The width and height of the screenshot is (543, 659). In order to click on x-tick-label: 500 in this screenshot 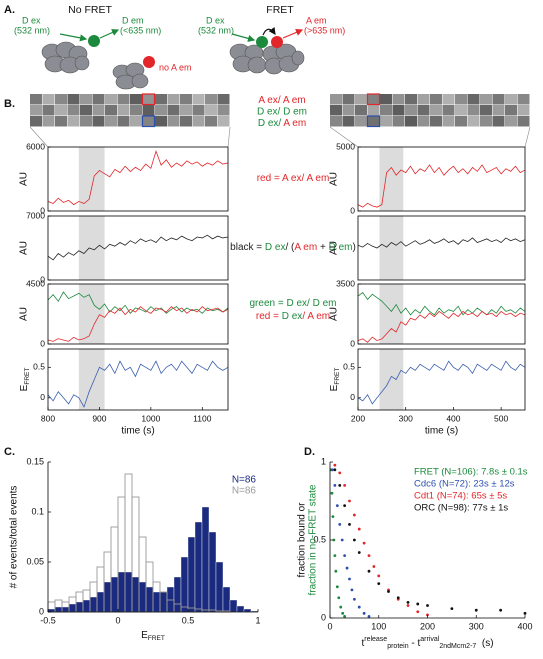, I will do `click(501, 418)`.